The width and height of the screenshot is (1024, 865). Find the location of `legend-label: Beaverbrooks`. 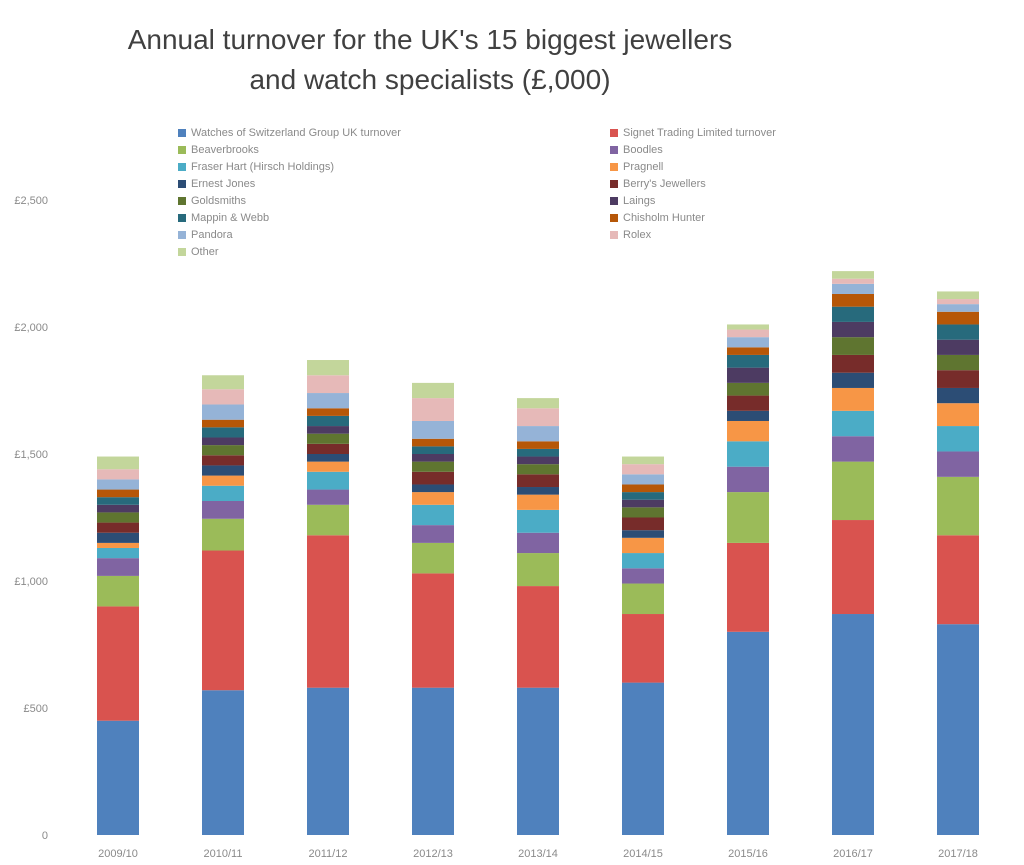

legend-label: Beaverbrooks is located at coordinates (225, 150).